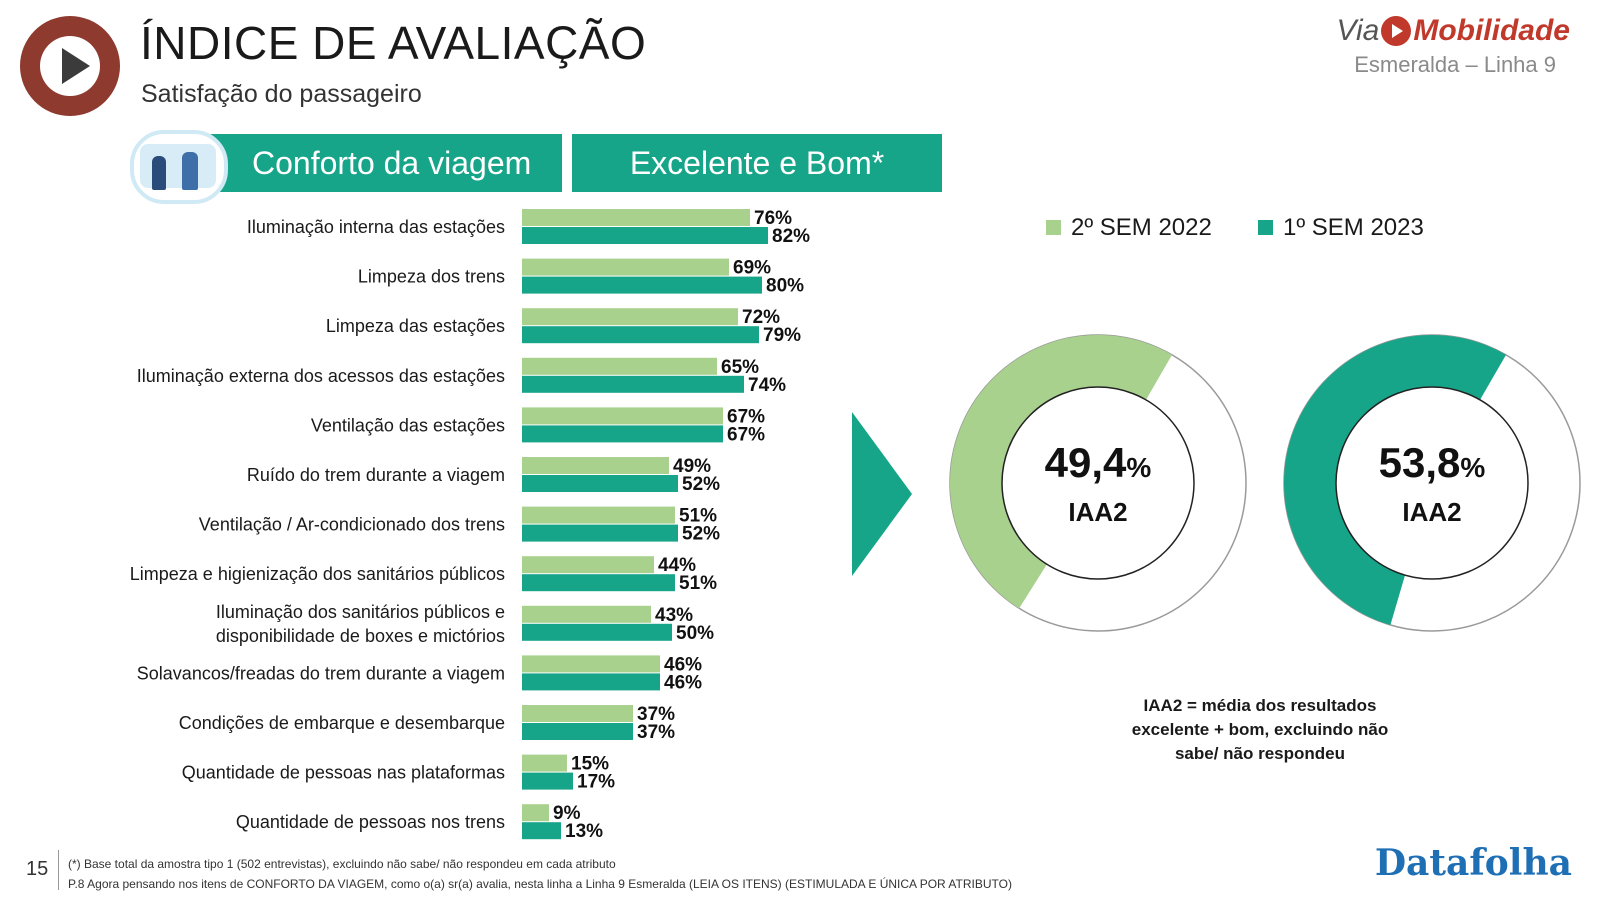 This screenshot has height=900, width=1600. What do you see at coordinates (1358, 30) in the screenshot?
I see `brand-via: Via` at bounding box center [1358, 30].